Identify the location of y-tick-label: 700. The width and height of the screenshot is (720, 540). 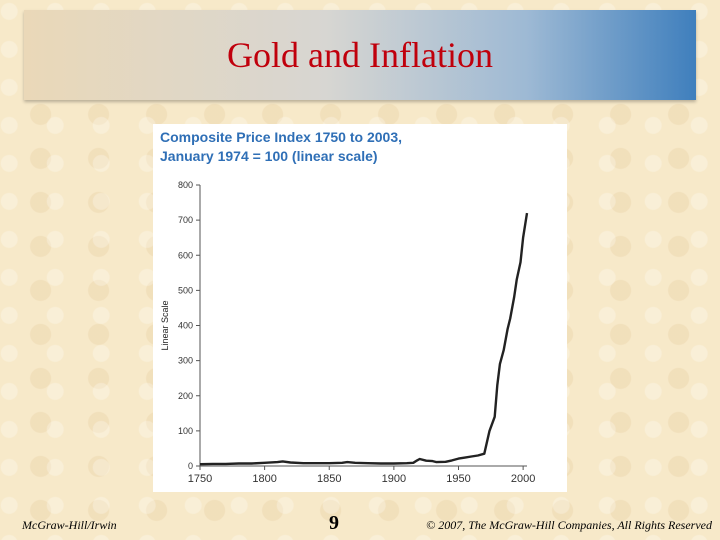
(185, 220).